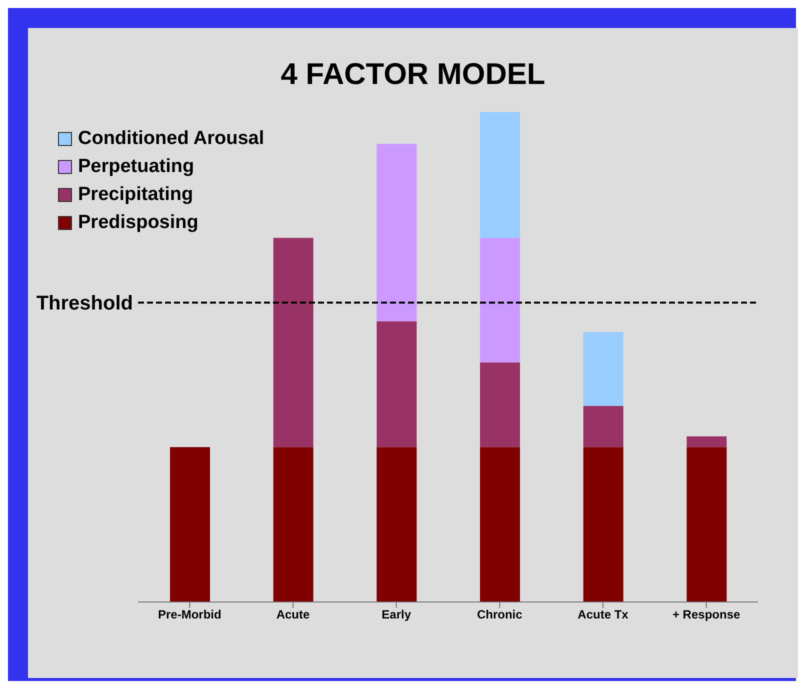 The height and width of the screenshot is (689, 804). I want to click on x-tick-label: Acute, so click(293, 615).